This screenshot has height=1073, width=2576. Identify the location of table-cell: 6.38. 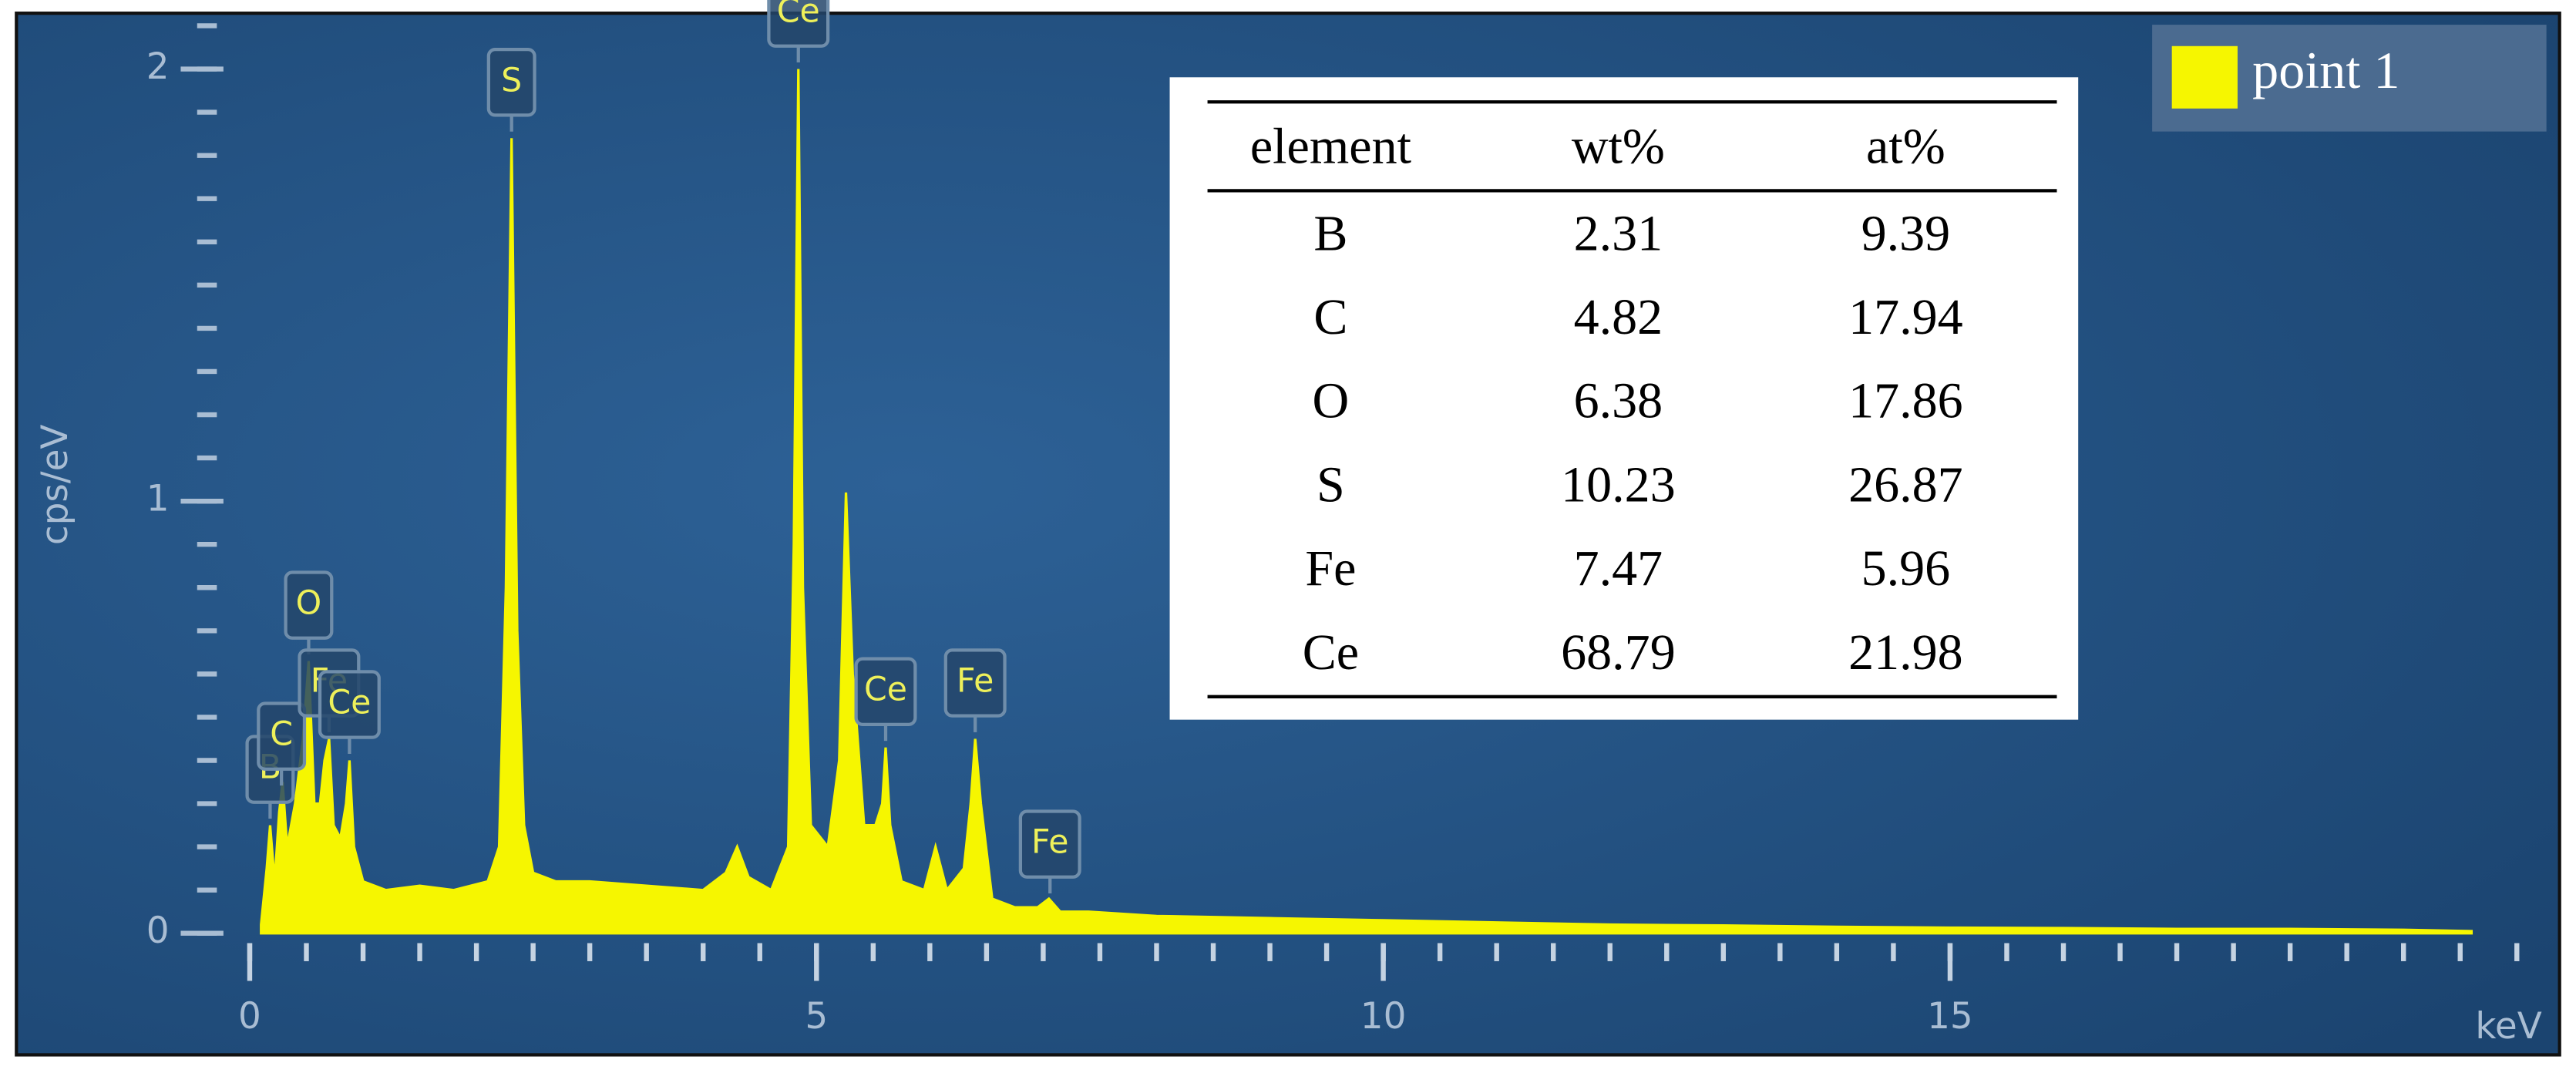
(1618, 401).